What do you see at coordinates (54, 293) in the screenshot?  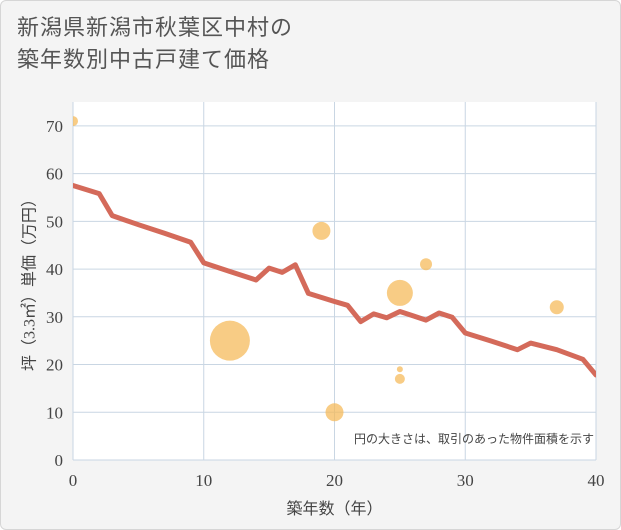 I see `y-tick-labels: 0 10 20 30 40 50 60 70` at bounding box center [54, 293].